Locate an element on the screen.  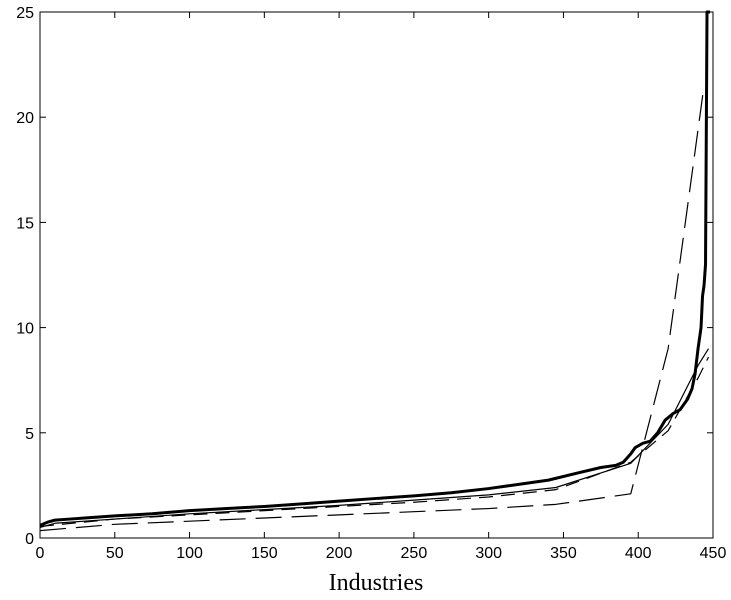
x-tick-label: 250 is located at coordinates (414, 553).